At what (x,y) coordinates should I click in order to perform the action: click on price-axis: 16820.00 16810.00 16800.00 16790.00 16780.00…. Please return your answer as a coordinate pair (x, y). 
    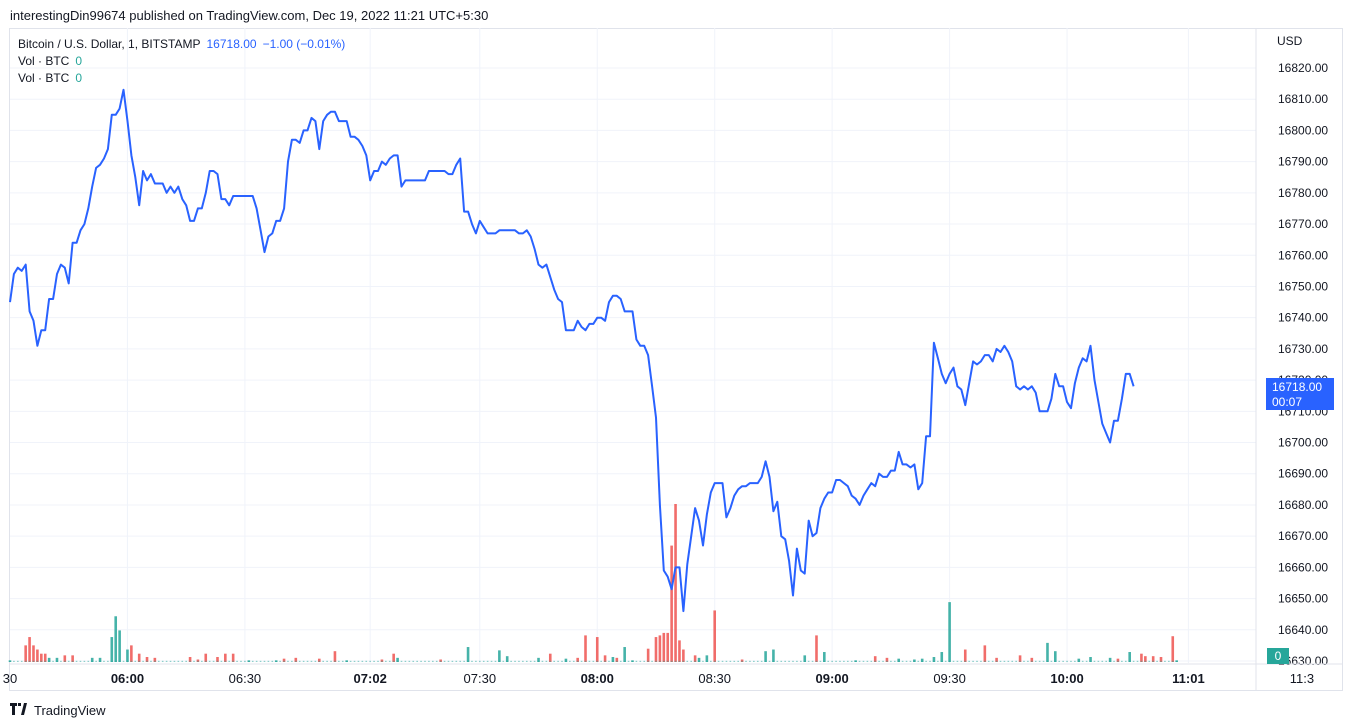
    Looking at the image, I should click on (1291, 359).